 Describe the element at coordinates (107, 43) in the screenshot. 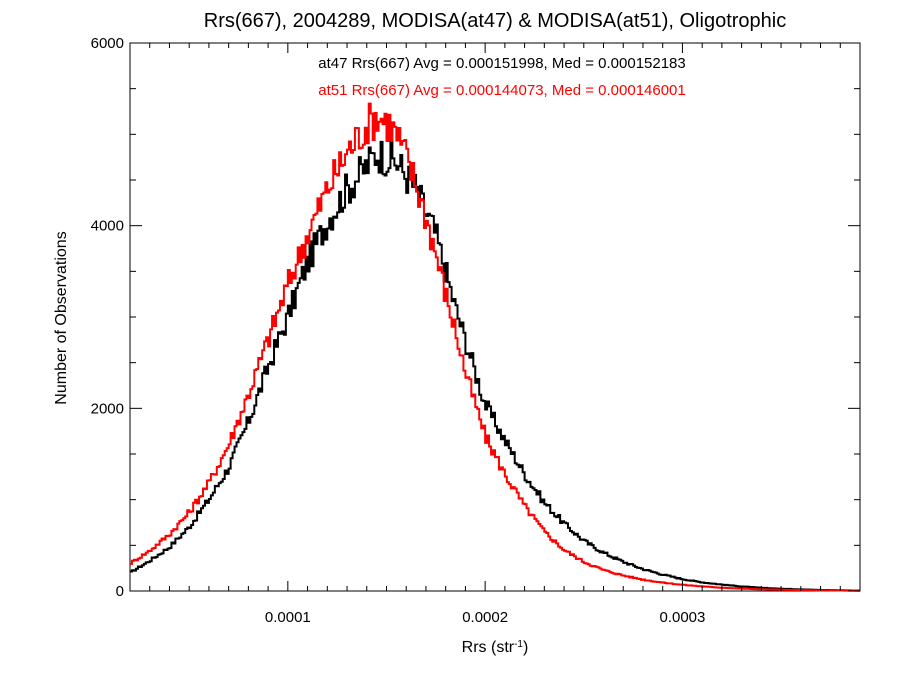

I see `y-tick-label: 6000` at that location.